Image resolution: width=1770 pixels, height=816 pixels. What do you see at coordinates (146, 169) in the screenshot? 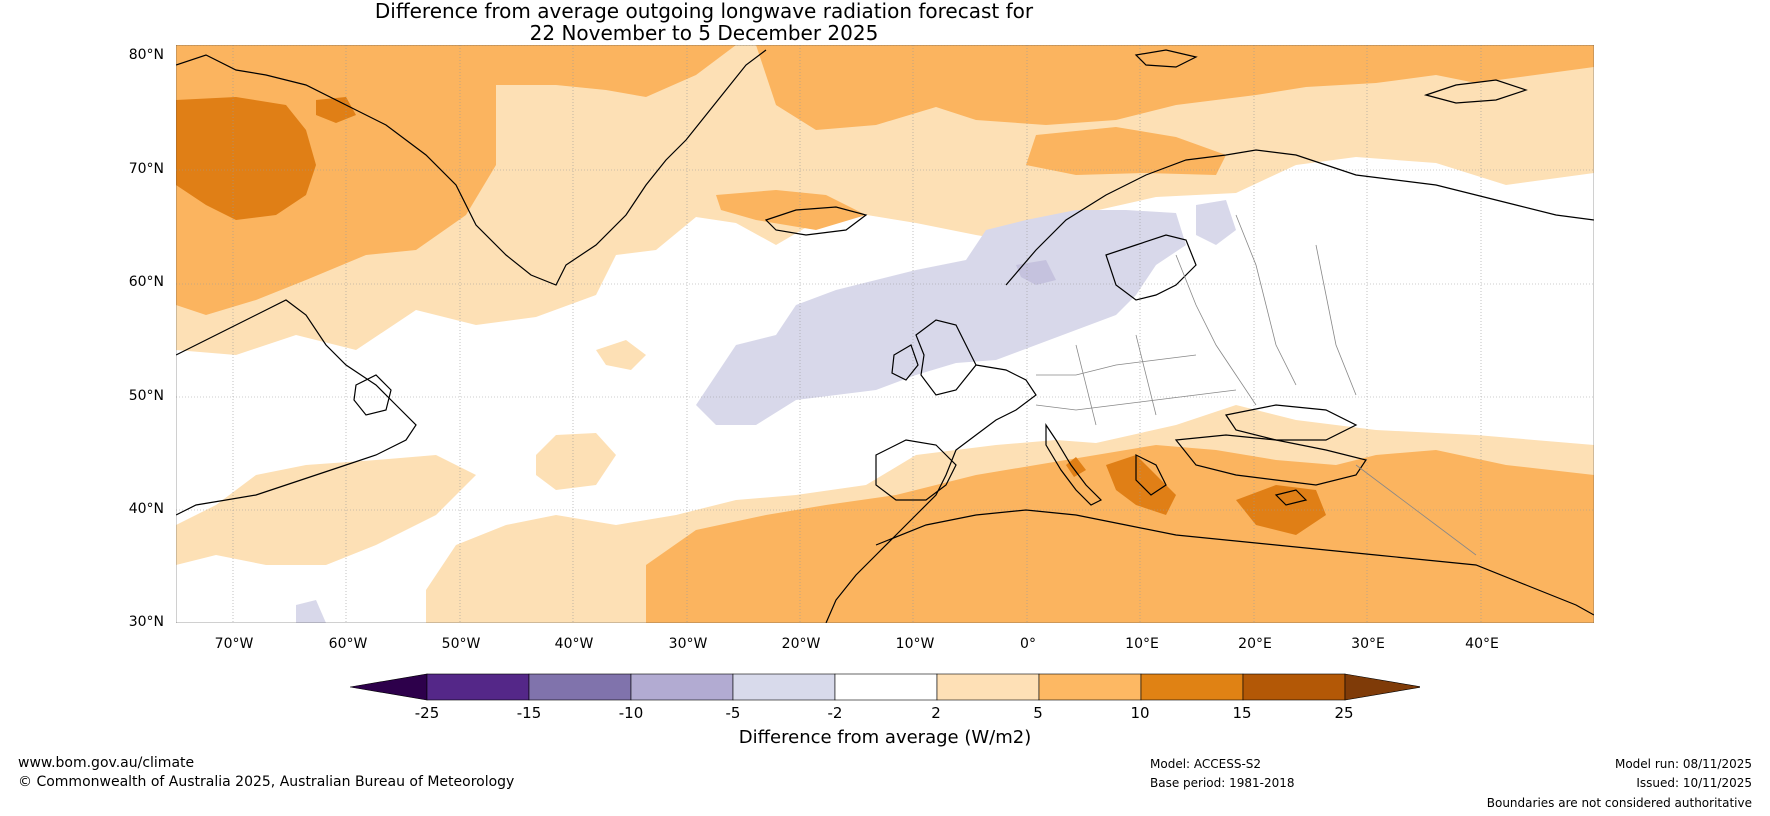
I see `lat-label-70n: 70°N` at bounding box center [146, 169].